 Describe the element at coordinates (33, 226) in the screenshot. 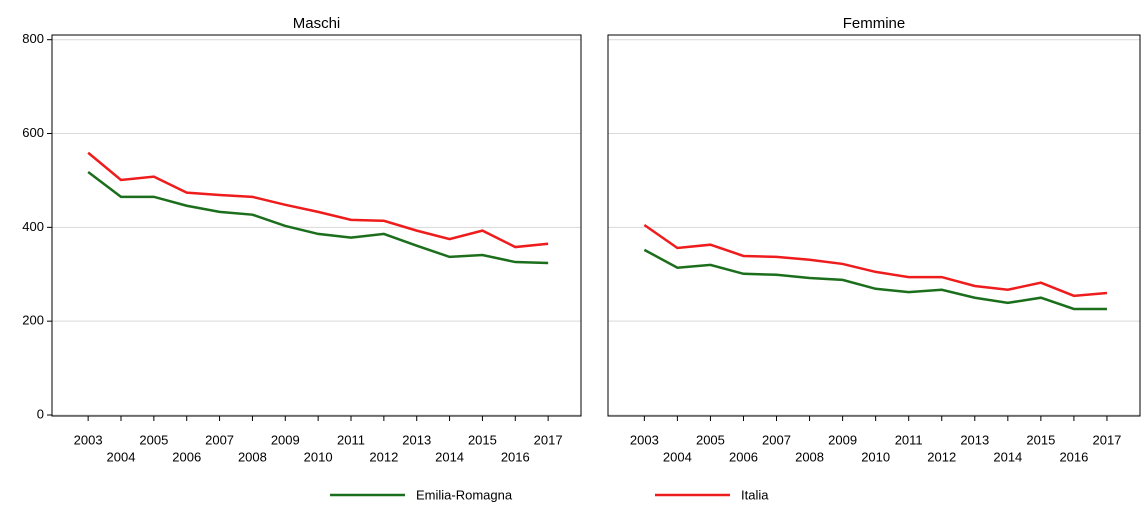

I see `y-tick-label: 400` at that location.